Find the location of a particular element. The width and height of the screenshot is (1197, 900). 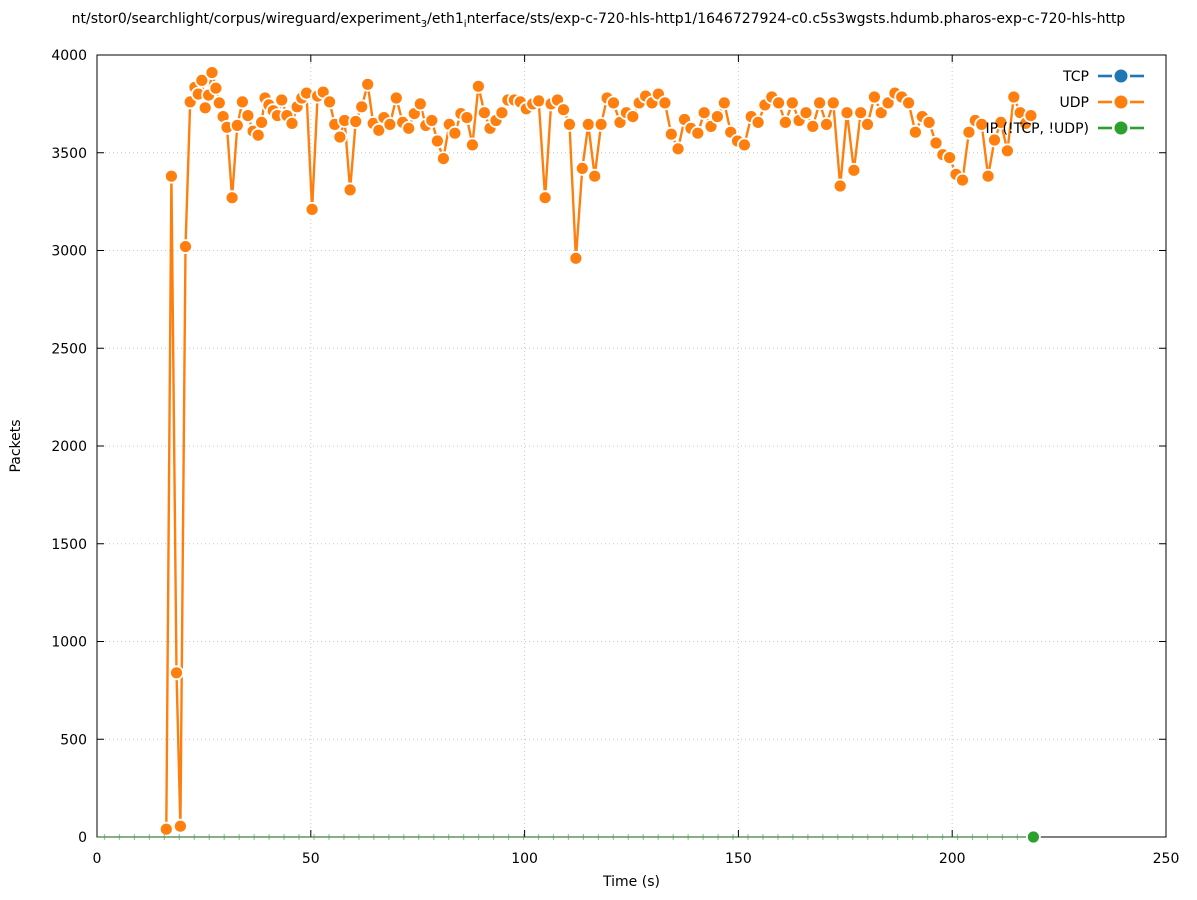

y-tick-label: 3000 is located at coordinates (69, 252).